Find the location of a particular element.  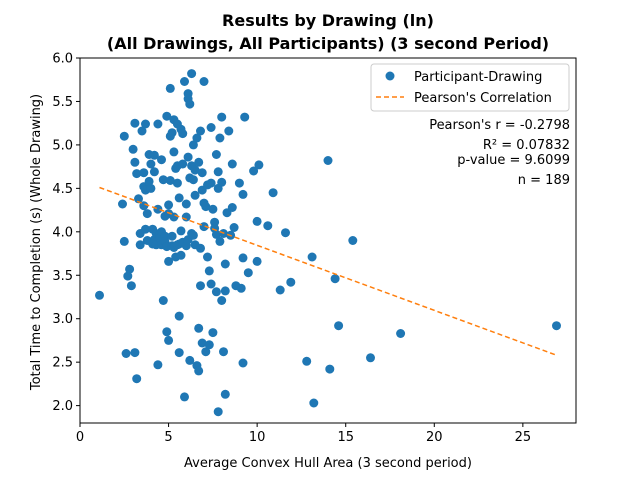

y-tick-label: 4.5 is located at coordinates (62, 189).